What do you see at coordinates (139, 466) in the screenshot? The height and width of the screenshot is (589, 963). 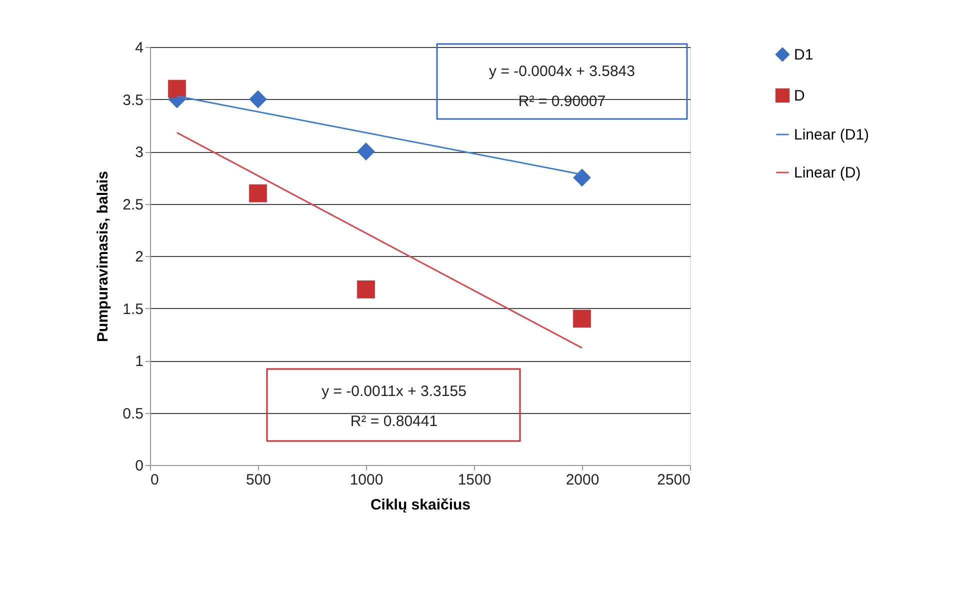 I see `y-tick-label: 0` at bounding box center [139, 466].